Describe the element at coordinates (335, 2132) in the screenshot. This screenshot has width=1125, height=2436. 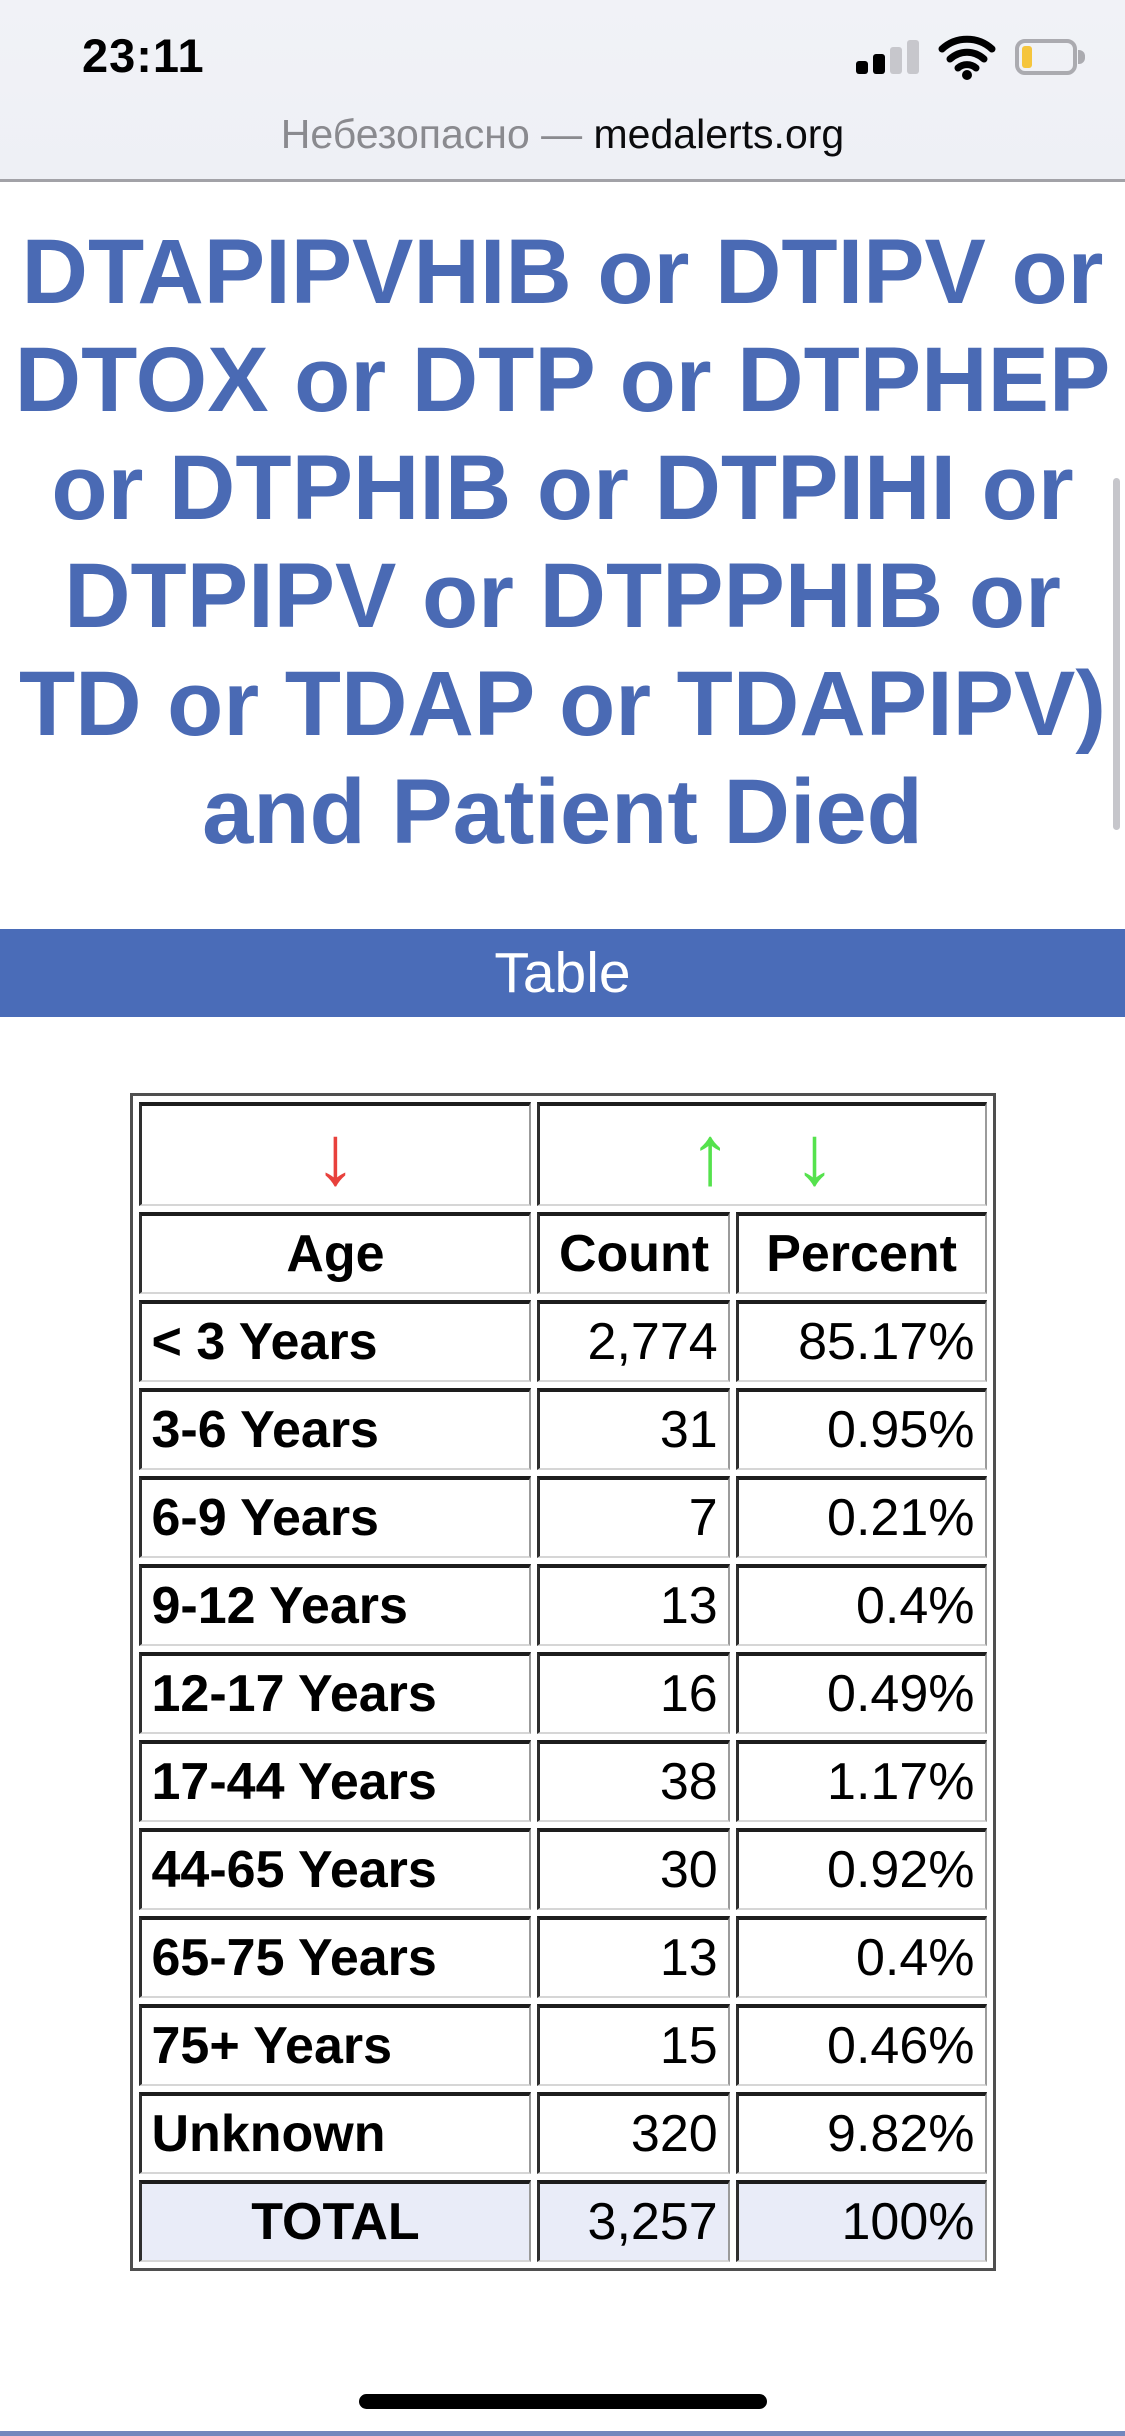
I see `age-value: Unknown` at that location.